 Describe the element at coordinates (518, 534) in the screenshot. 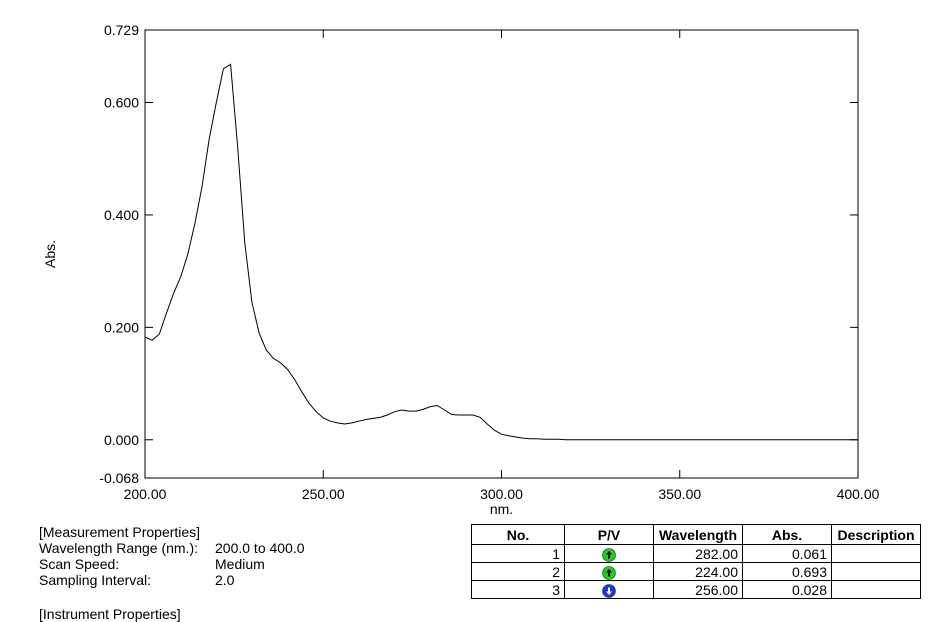

I see `col-no: No.` at that location.